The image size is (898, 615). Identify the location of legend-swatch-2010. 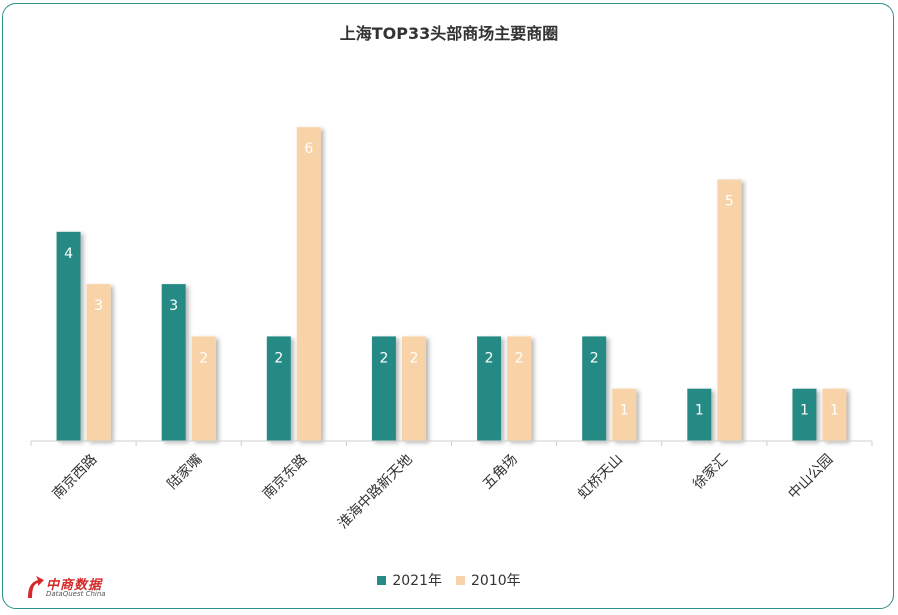
(460, 580).